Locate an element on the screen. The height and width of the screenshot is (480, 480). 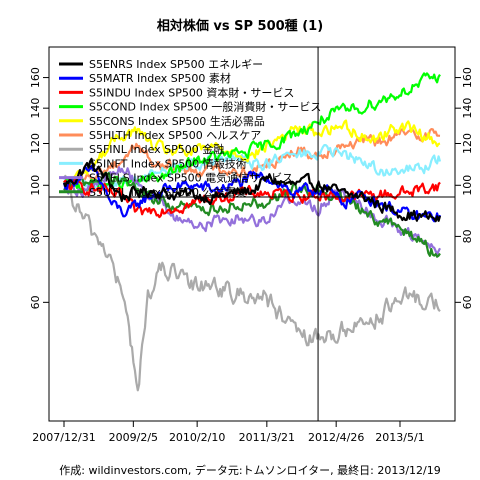
x-tick-label: 2010/2/10 is located at coordinates (197, 437).